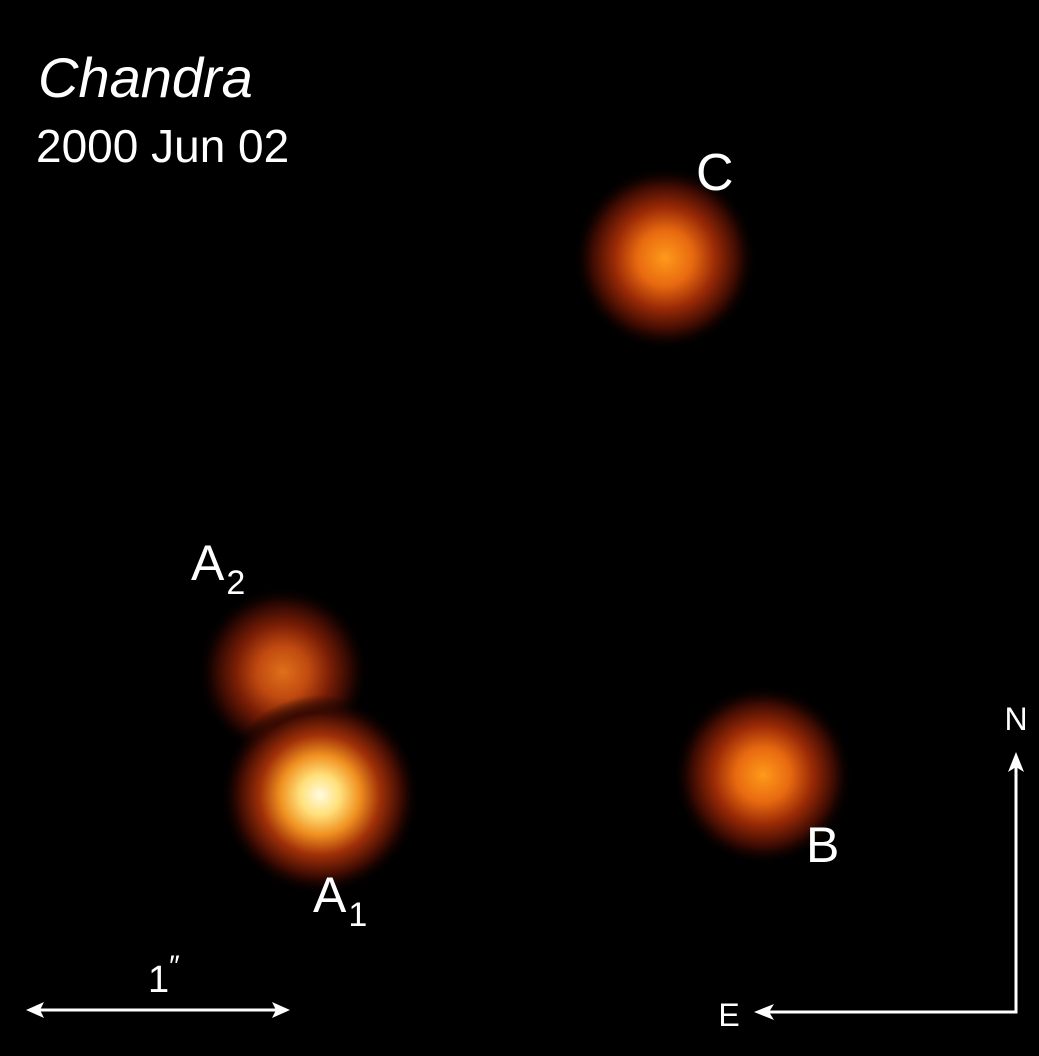 The image size is (1039, 1056). Describe the element at coordinates (1015, 719) in the screenshot. I see `compass-north: N` at that location.